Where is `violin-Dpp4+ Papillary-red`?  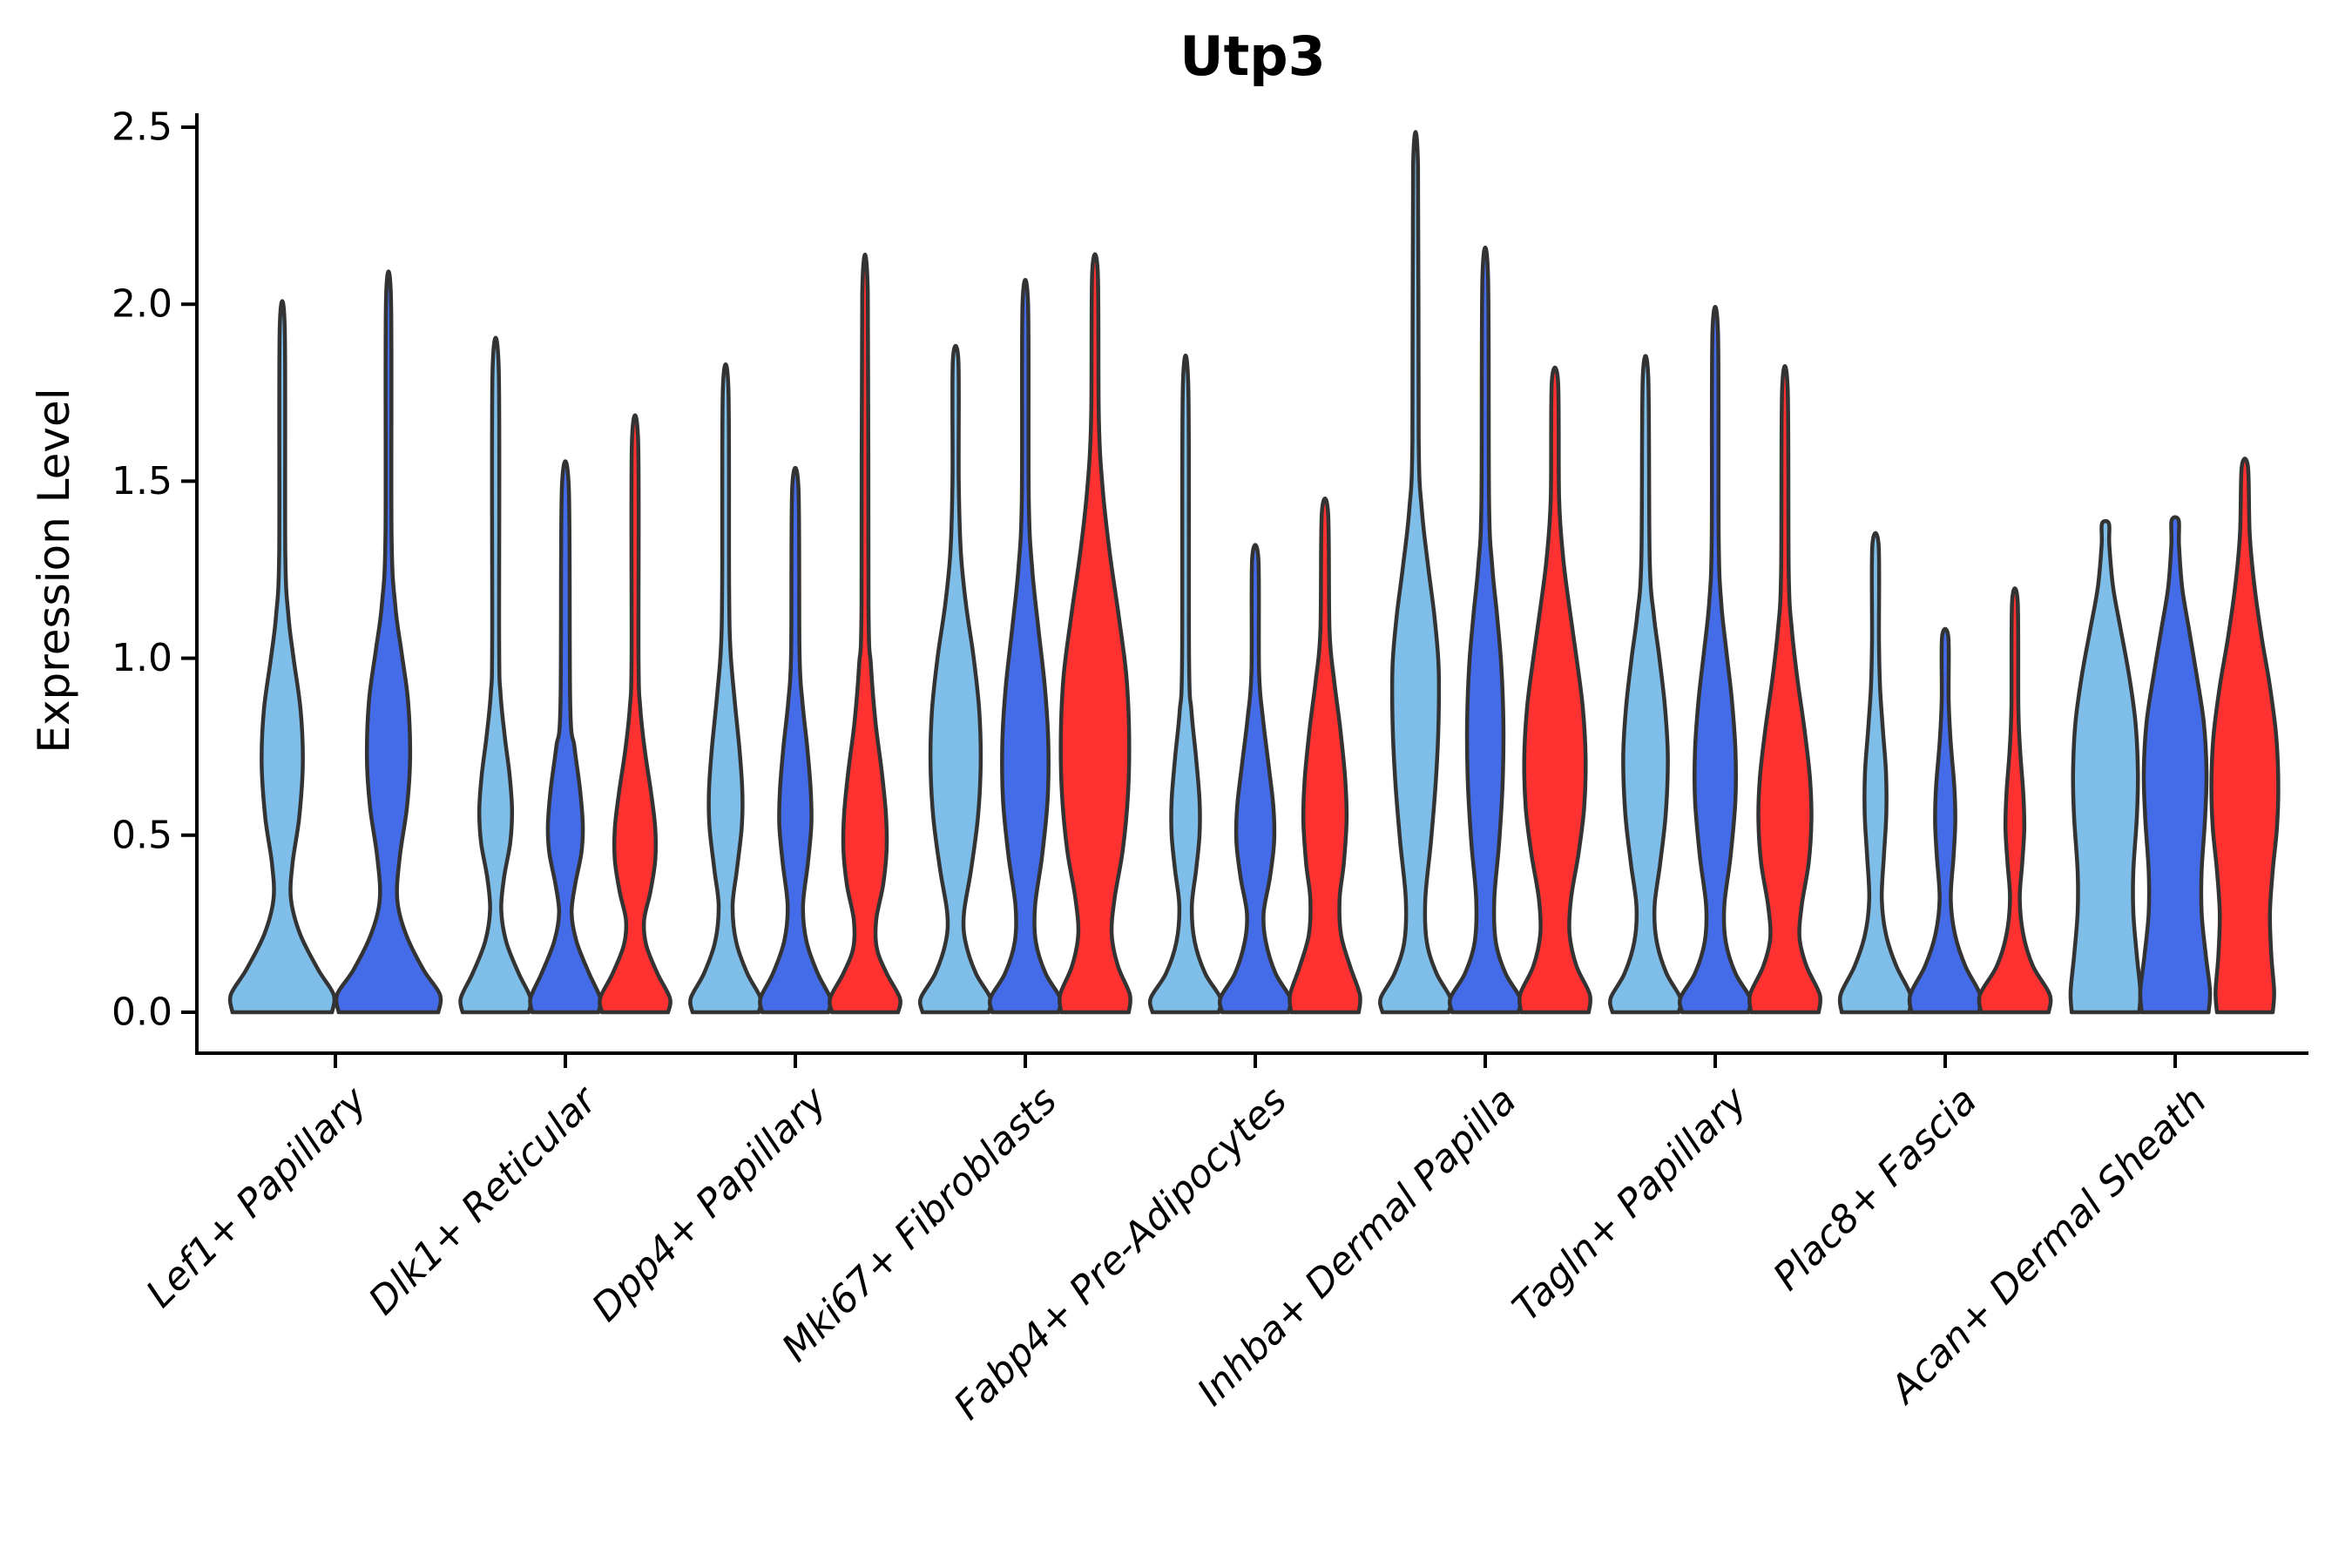
violin-Dpp4+ Papillary-red is located at coordinates (865, 634).